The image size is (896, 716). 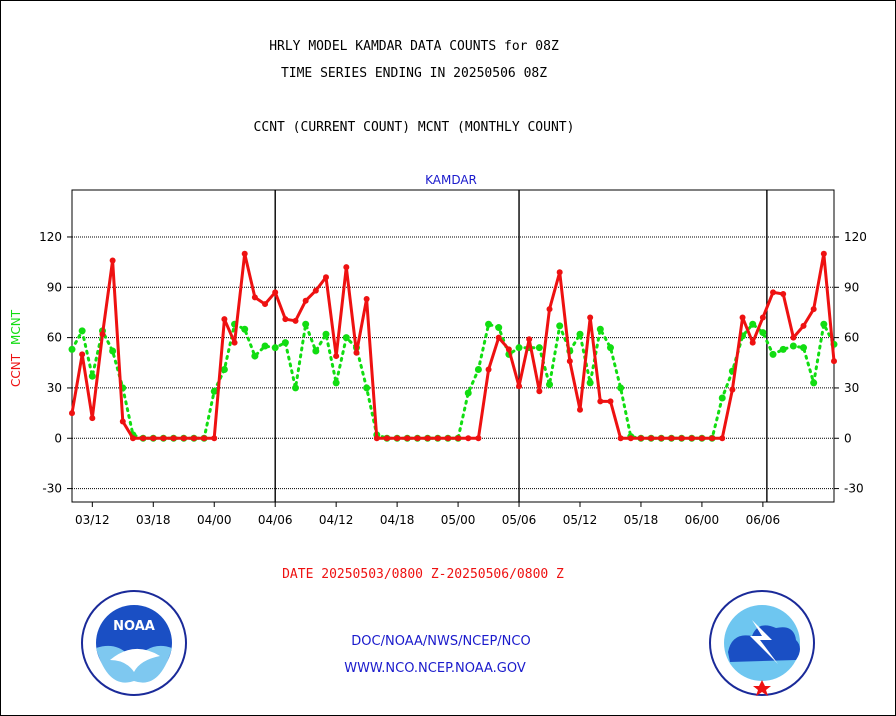 What do you see at coordinates (414, 46) in the screenshot?
I see `chart-title-line1: HRLY MODEL KAMDAR DATA COUNTS for 08Z` at bounding box center [414, 46].